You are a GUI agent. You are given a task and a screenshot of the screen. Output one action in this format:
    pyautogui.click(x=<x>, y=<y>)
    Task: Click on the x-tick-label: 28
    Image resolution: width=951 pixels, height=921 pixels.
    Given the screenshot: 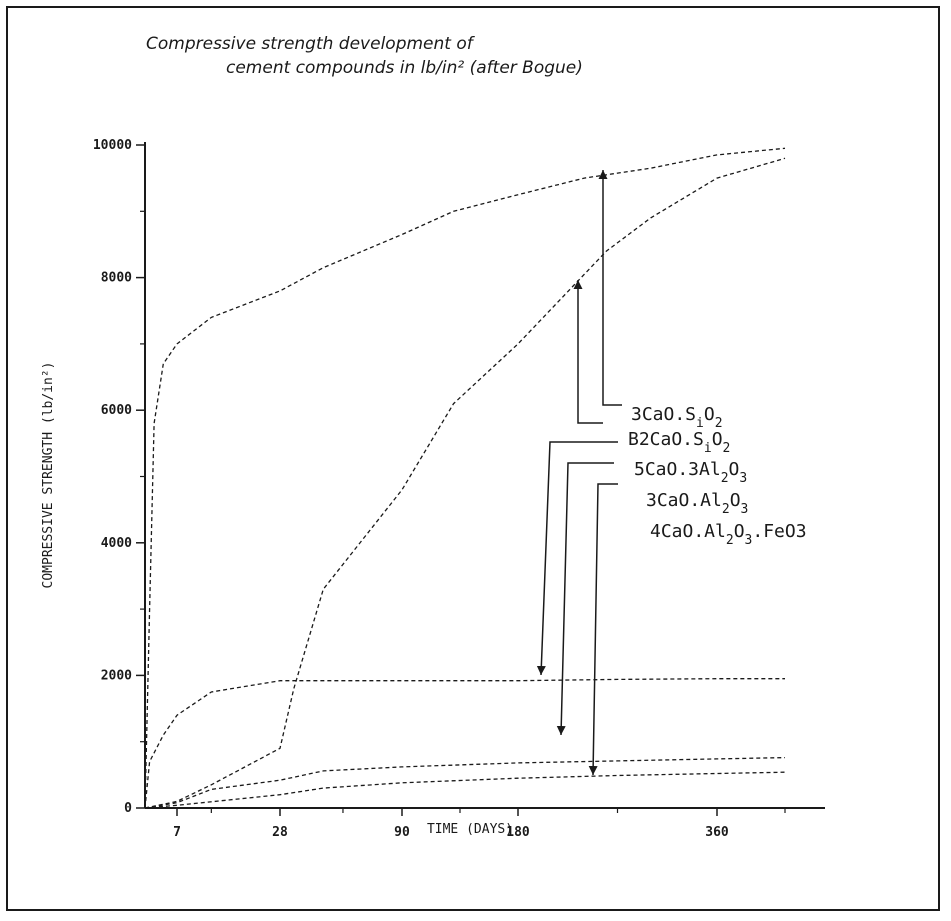 What is the action you would take?
    pyautogui.click(x=280, y=832)
    